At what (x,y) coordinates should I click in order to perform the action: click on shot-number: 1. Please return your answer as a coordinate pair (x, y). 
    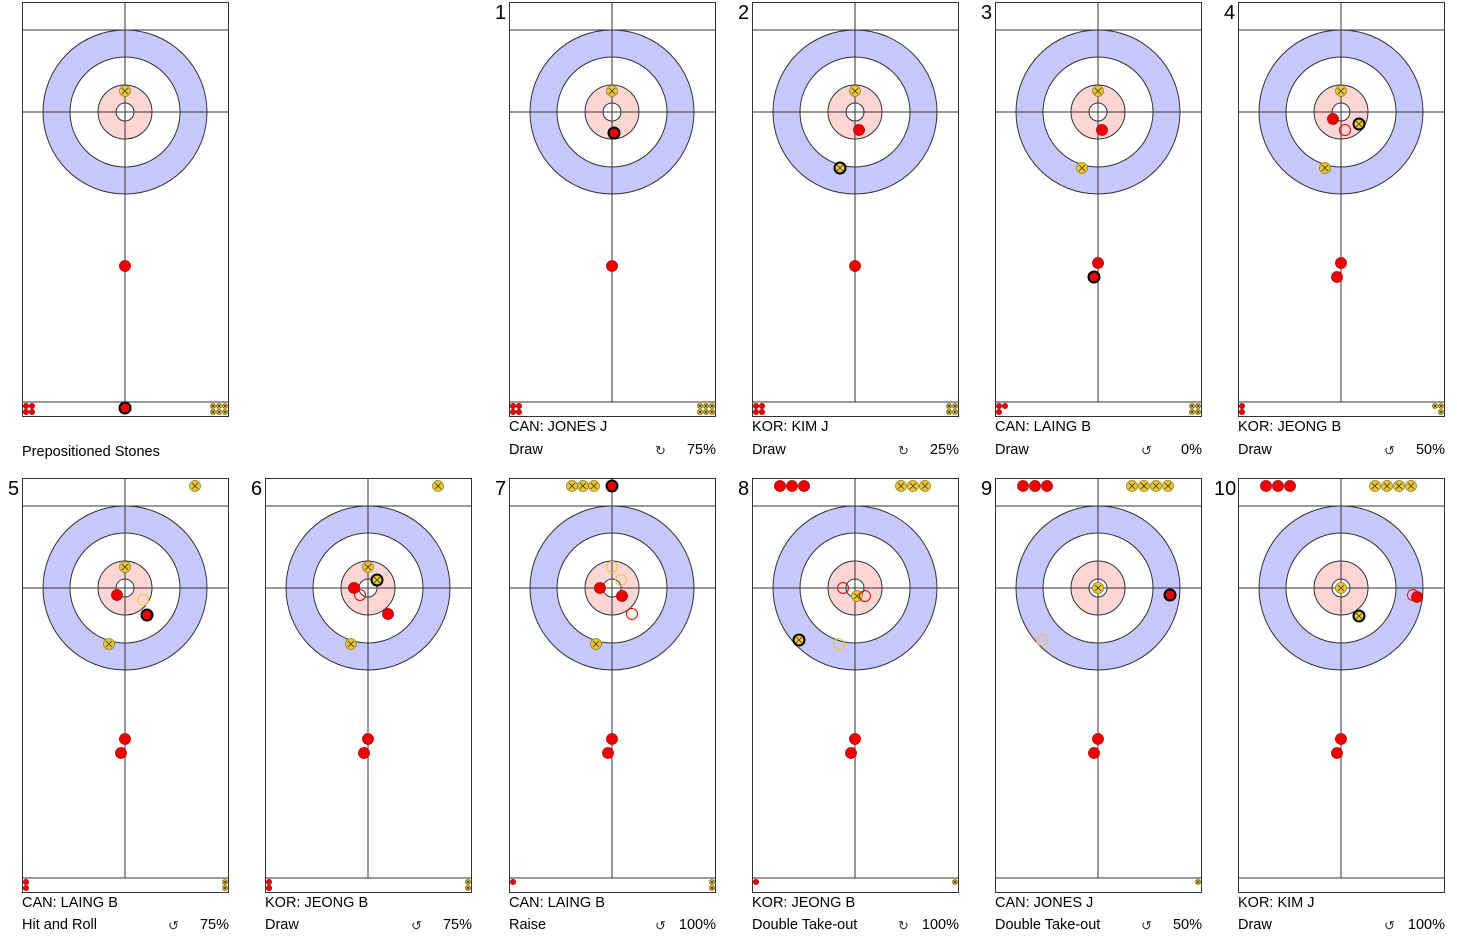
    Looking at the image, I should click on (501, 13).